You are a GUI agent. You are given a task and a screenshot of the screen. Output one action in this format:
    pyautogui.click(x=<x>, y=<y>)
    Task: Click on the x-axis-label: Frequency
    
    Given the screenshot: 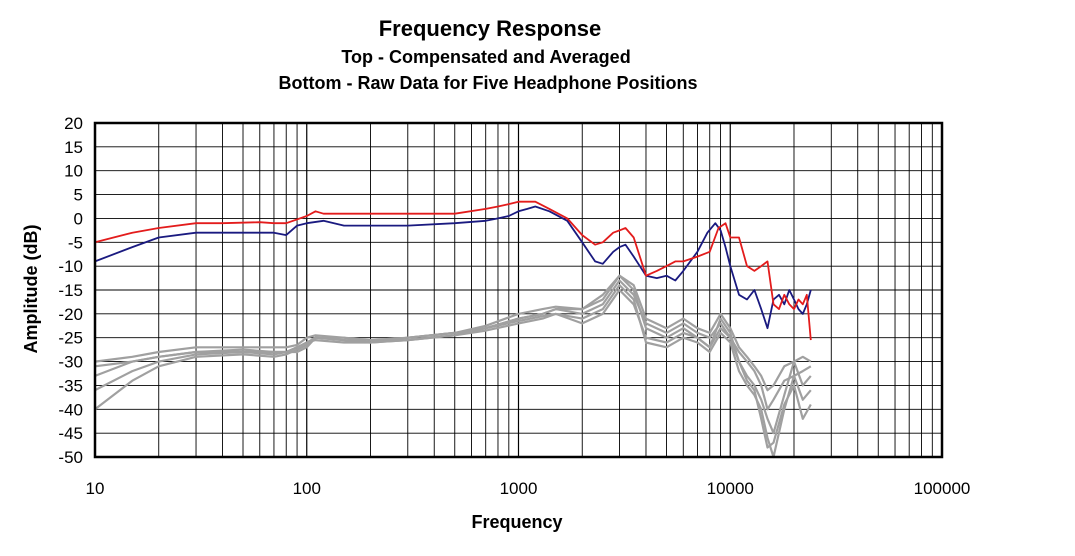 What is the action you would take?
    pyautogui.click(x=516, y=522)
    